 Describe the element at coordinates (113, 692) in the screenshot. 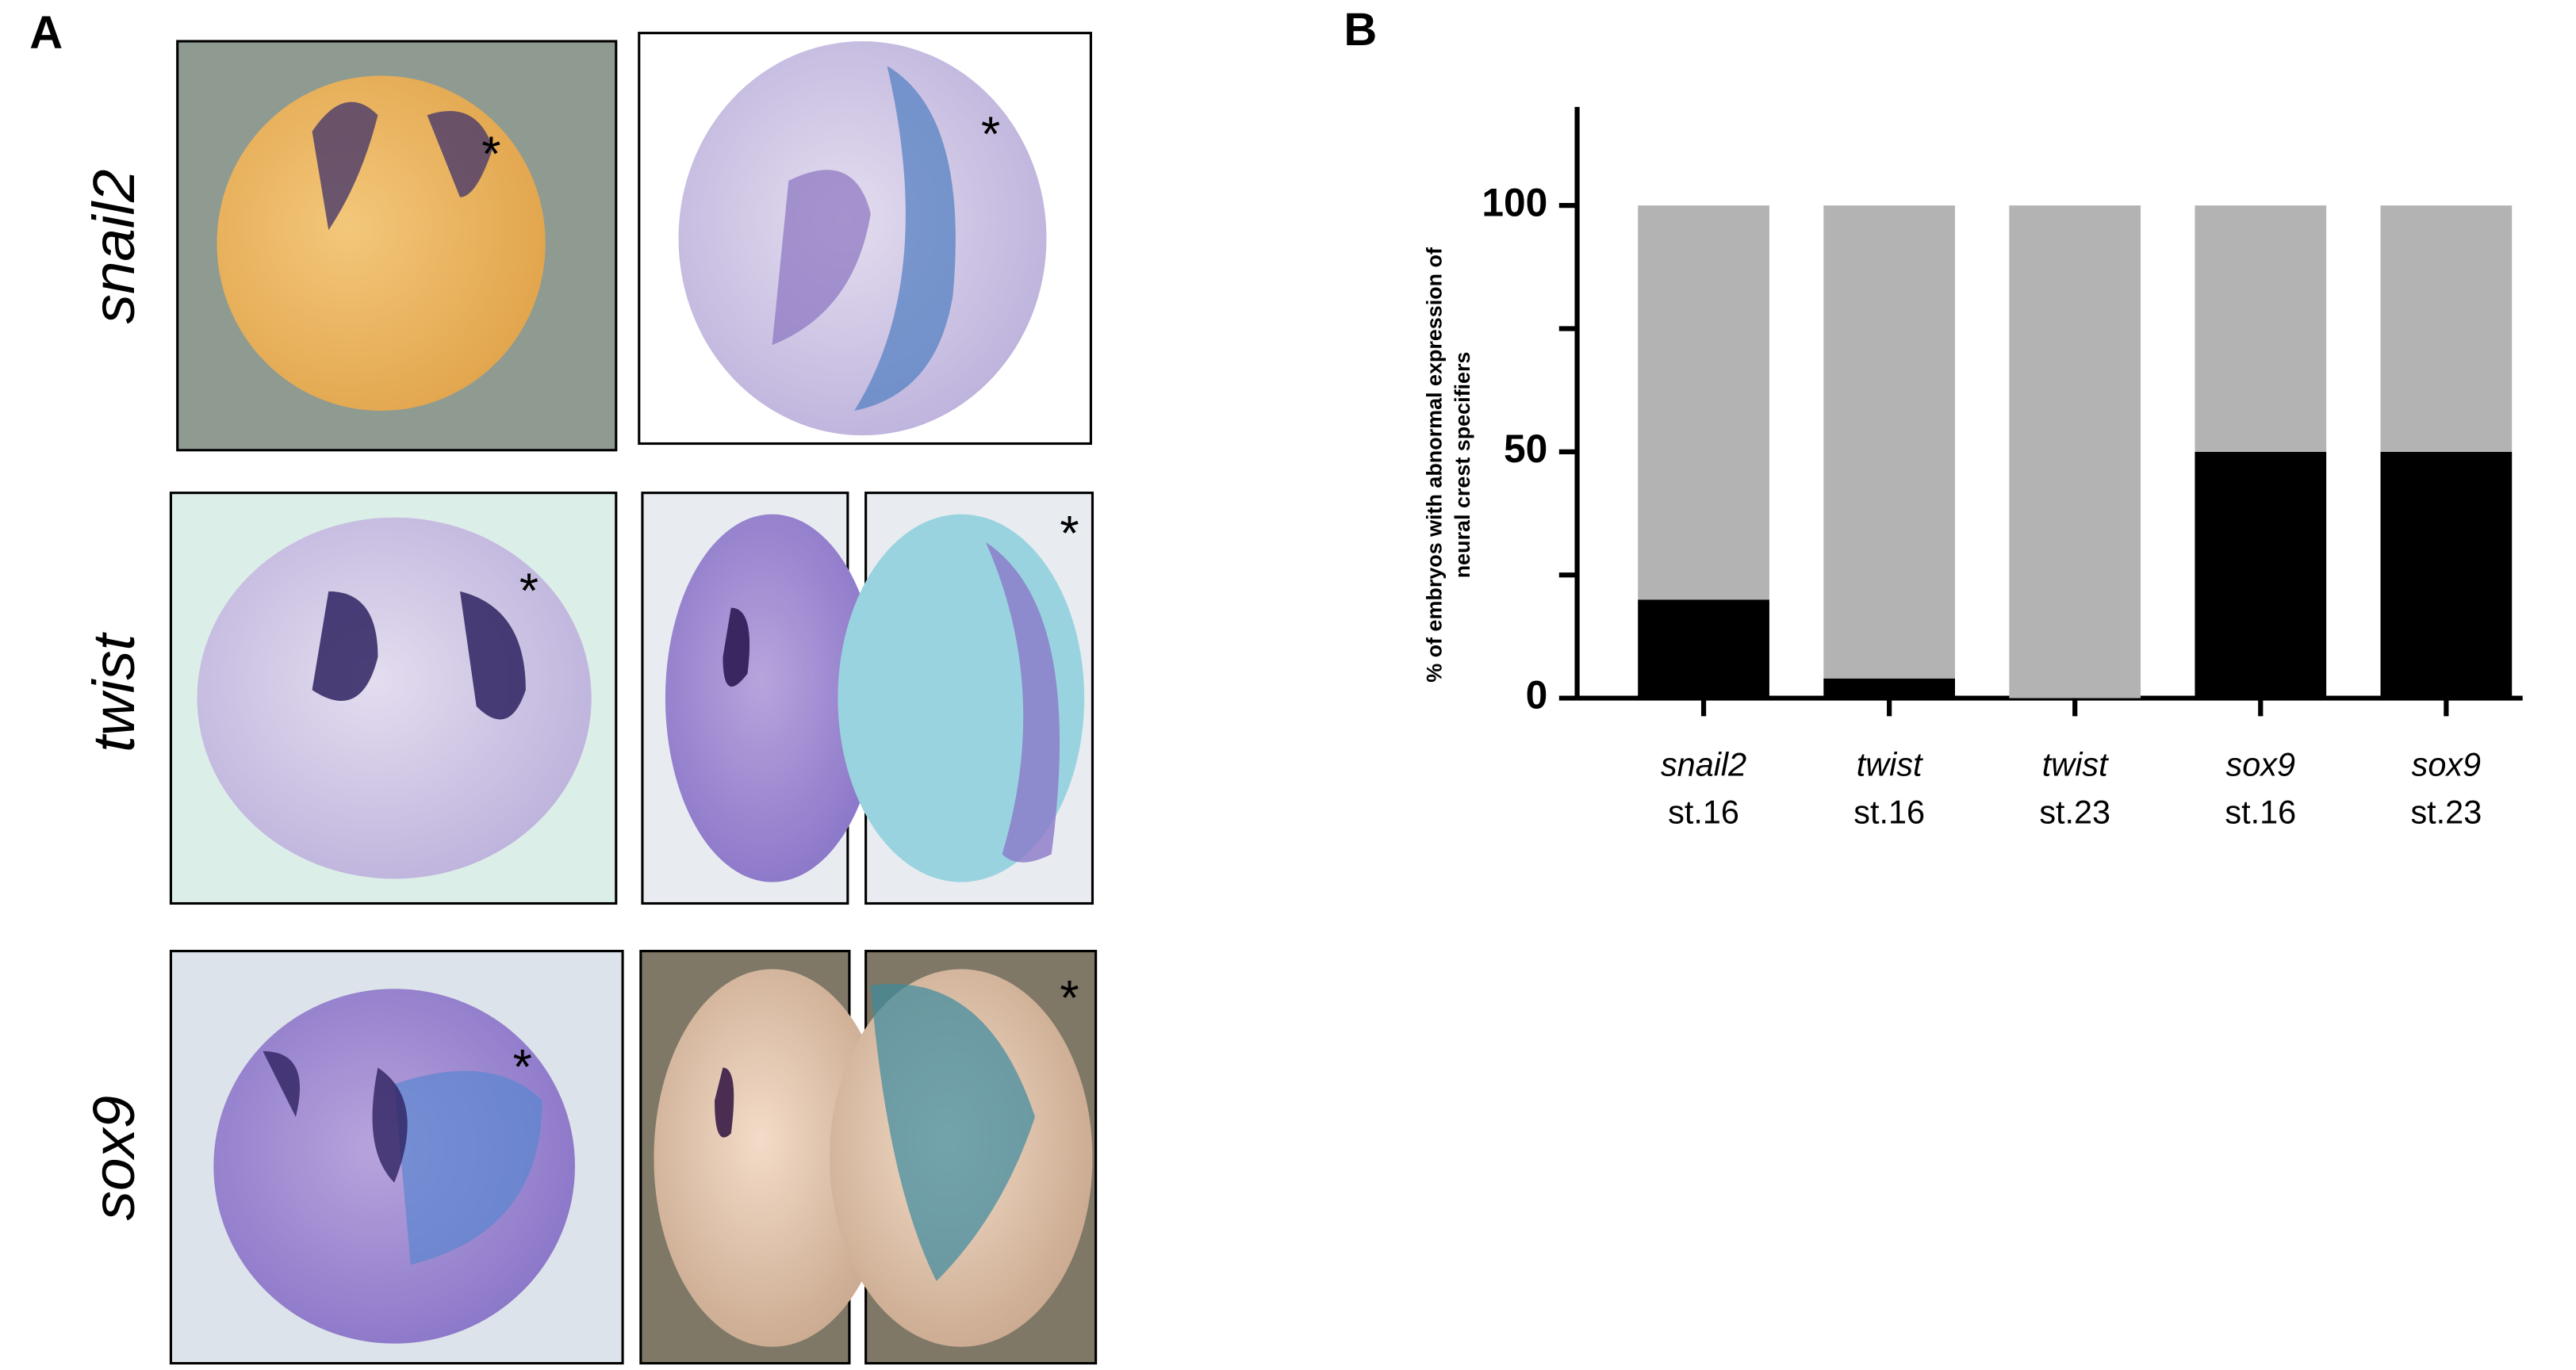

I see `row-label: twist` at that location.